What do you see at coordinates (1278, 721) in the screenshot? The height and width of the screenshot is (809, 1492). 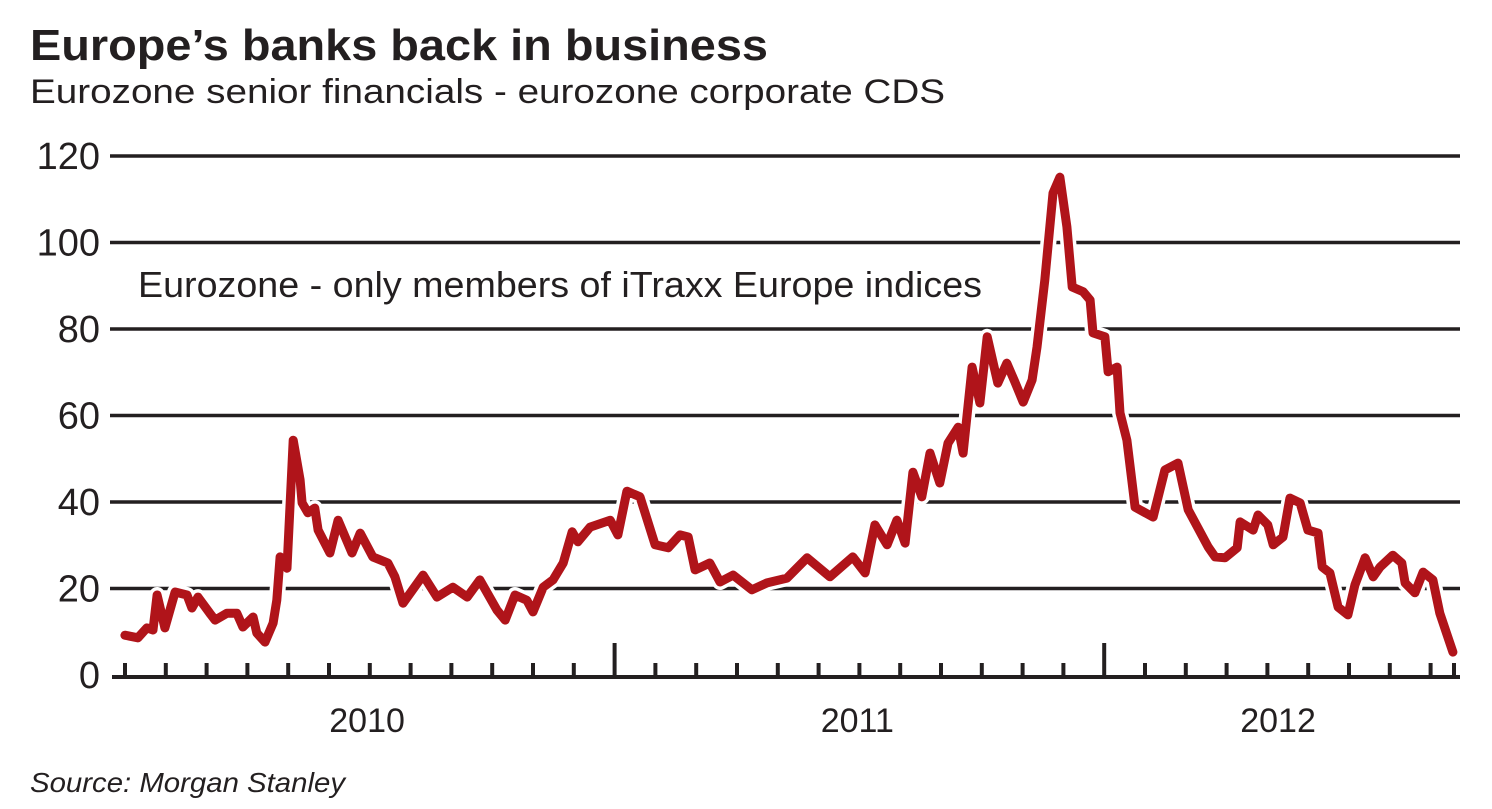 I see `x-tick-label: 2012` at bounding box center [1278, 721].